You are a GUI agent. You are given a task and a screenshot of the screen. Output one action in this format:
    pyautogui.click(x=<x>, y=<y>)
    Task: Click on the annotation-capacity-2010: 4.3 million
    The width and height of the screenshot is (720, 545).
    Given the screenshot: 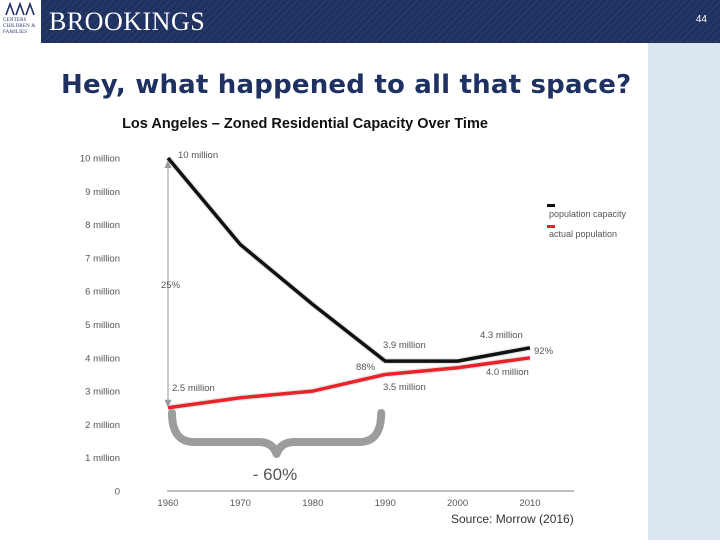 What is the action you would take?
    pyautogui.click(x=501, y=335)
    